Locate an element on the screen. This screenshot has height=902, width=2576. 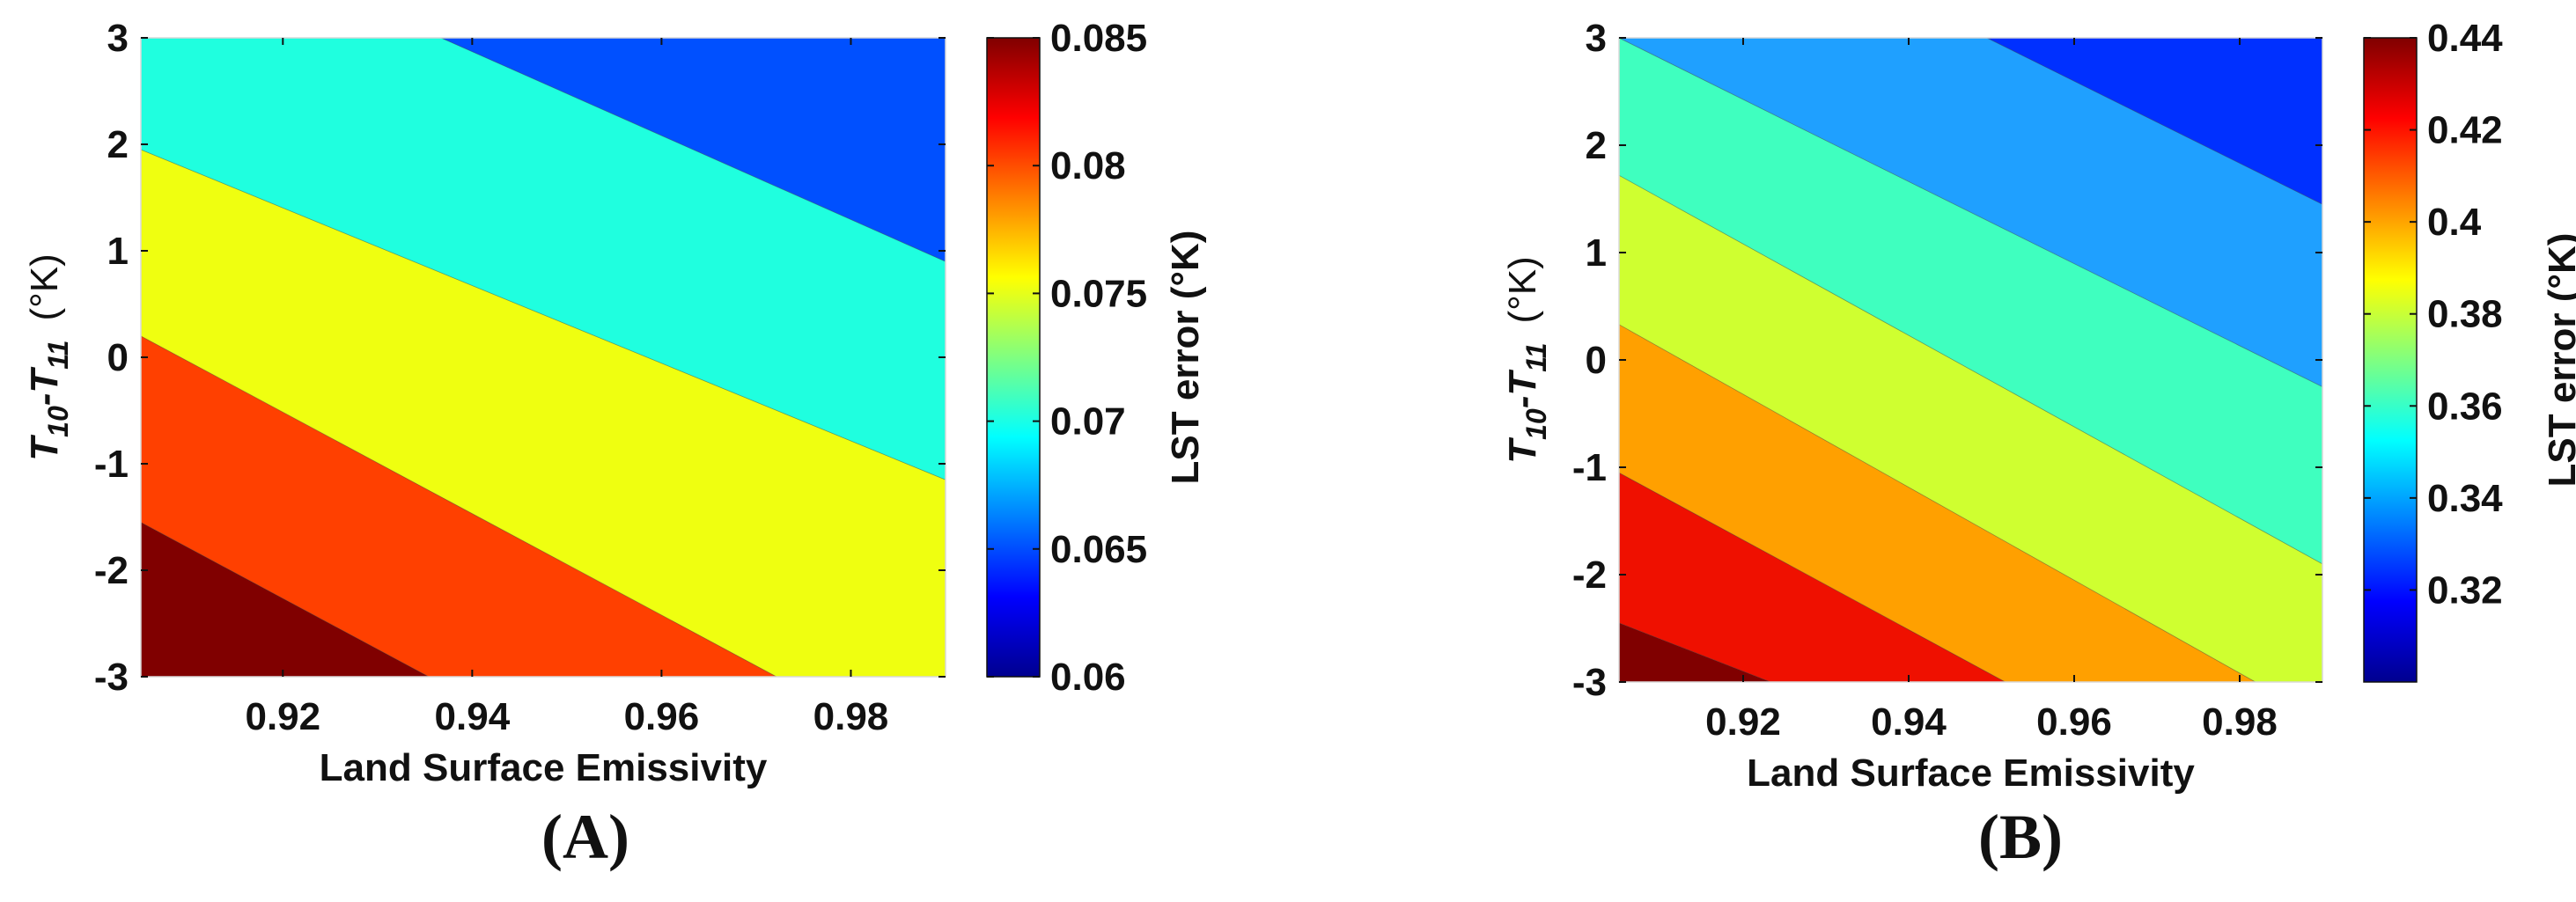
colorbar-tick-label: 0.085 is located at coordinates (1099, 39).